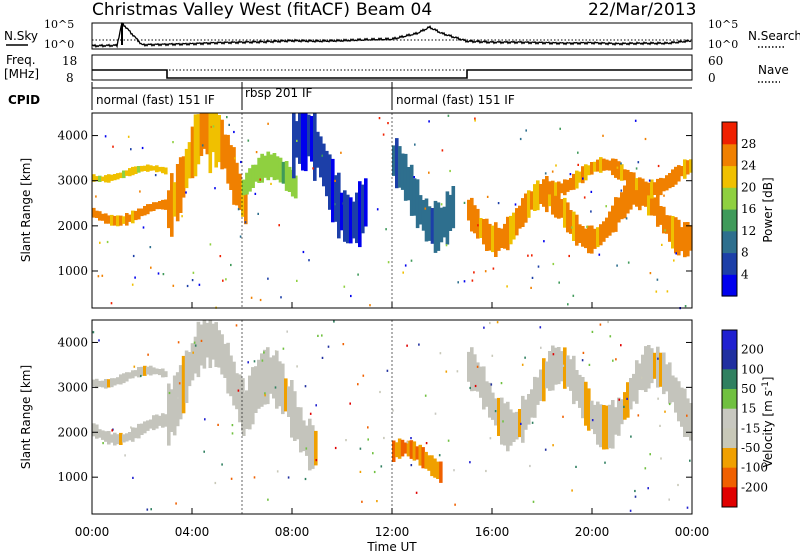 Image resolution: width=800 pixels, height=554 pixels. I want to click on y-tick-label-0: 1000, so click(72, 271).